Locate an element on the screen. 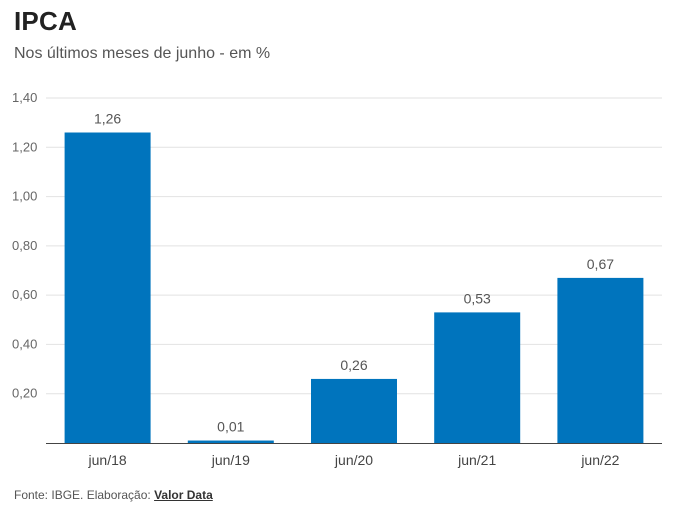 The image size is (697, 520). x-tick-label: jun/22 is located at coordinates (599, 460).